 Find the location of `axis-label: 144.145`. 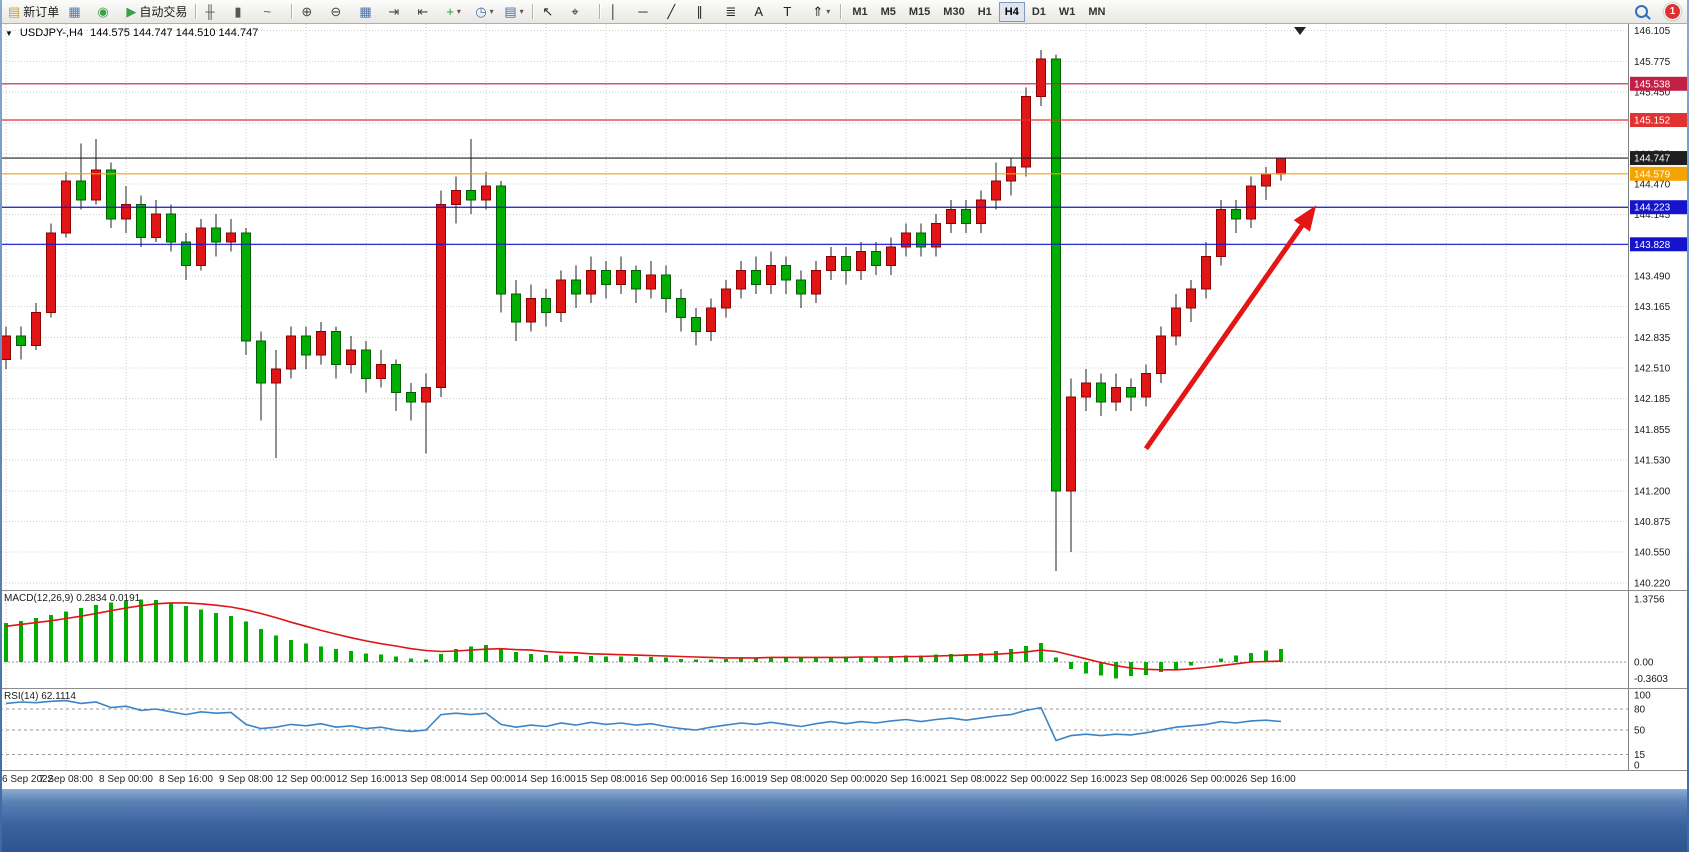

axis-label: 144.145 is located at coordinates (1652, 215).